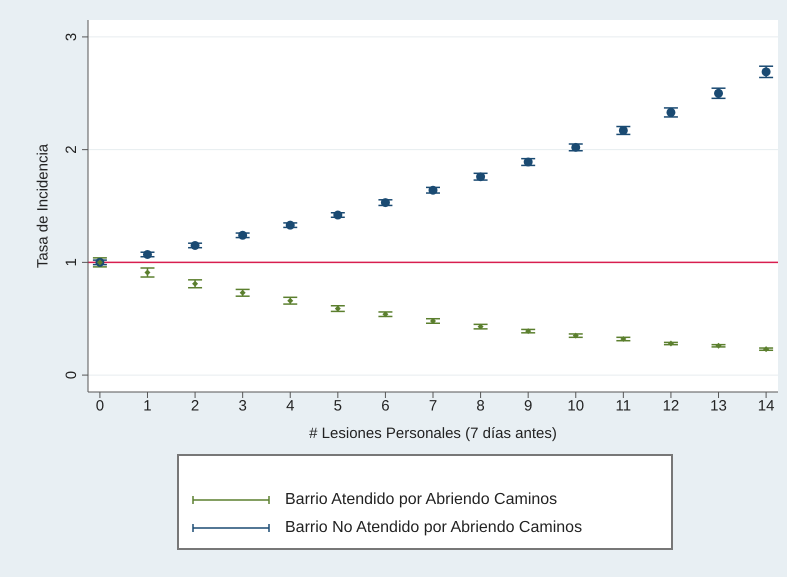  I want to click on x-tick-label: 12, so click(671, 406).